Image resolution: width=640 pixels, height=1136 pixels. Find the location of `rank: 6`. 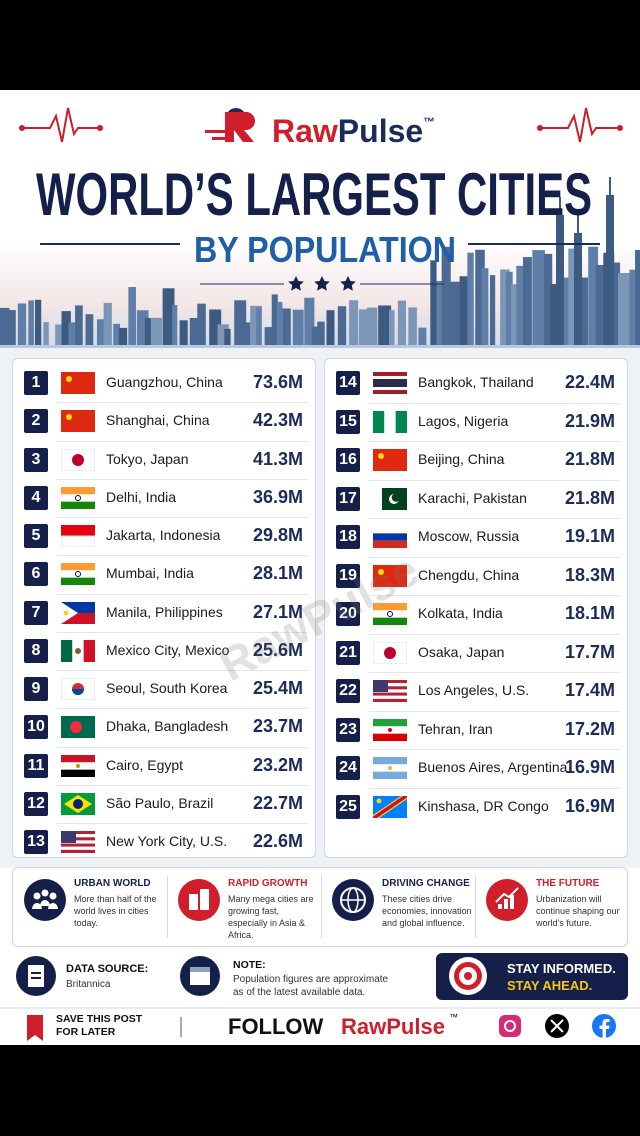

rank: 6 is located at coordinates (36, 574).